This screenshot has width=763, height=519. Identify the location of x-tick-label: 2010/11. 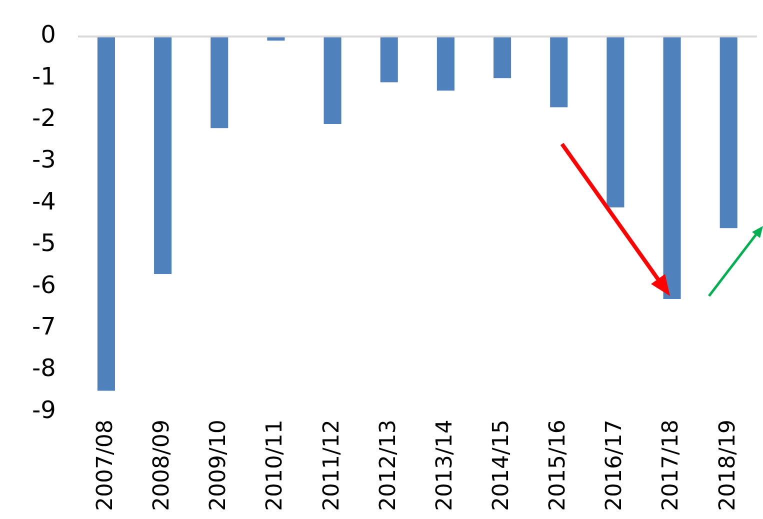
(275, 466).